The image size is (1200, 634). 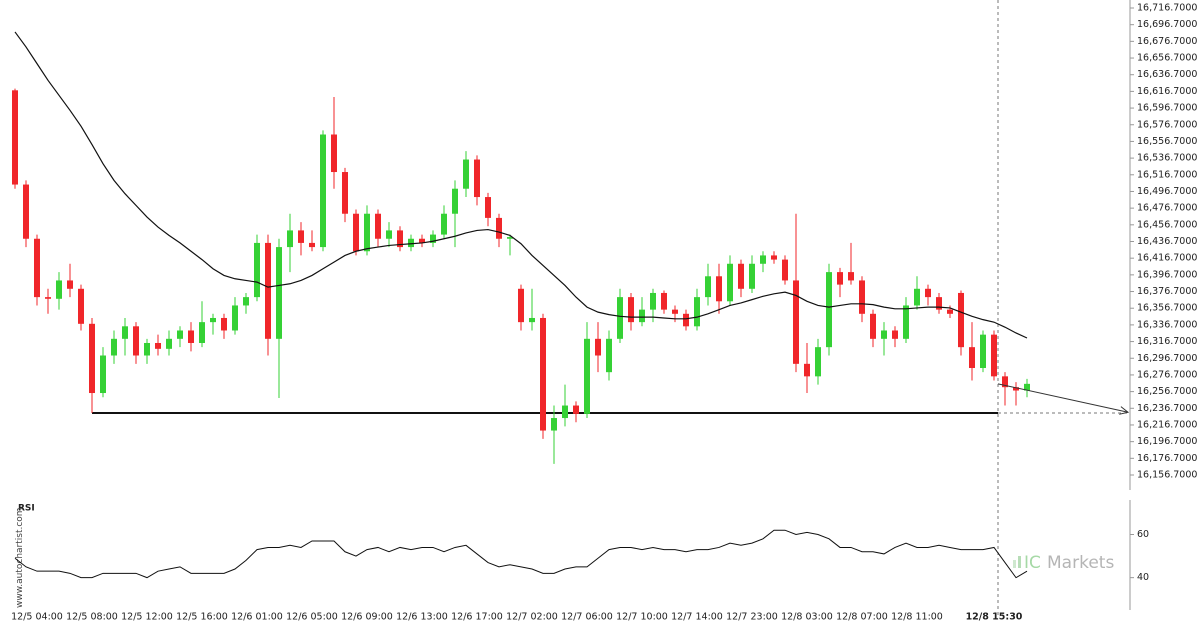 I want to click on x-tick-label: 12/5 04:00, so click(x=37, y=617).